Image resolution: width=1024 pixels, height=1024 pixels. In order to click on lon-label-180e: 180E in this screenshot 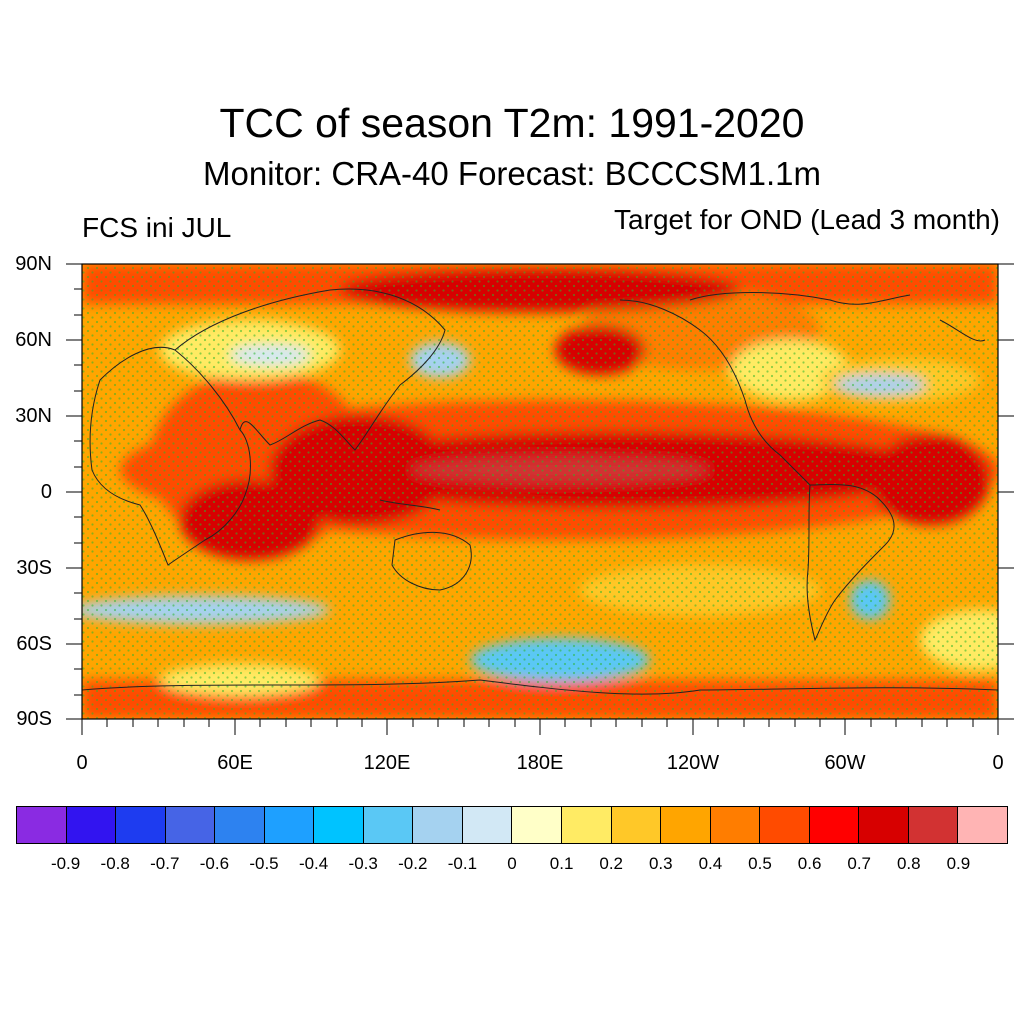, I will do `click(540, 763)`.